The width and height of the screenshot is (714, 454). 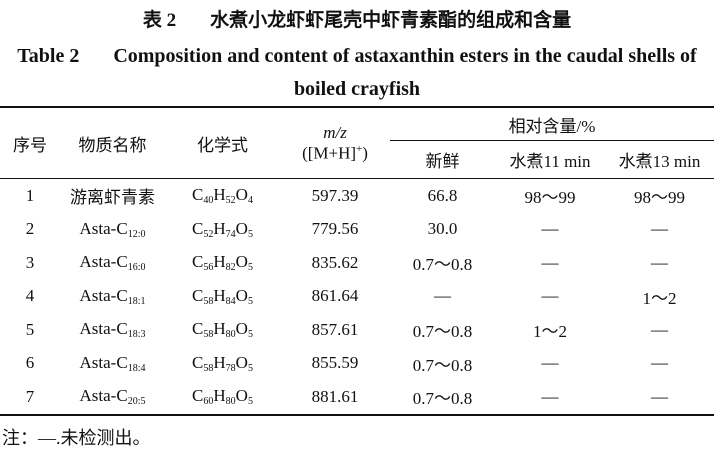 I want to click on title: 水煮小龙虾虾尾壳中虾青素酯的组成和含量, so click(x=391, y=20).